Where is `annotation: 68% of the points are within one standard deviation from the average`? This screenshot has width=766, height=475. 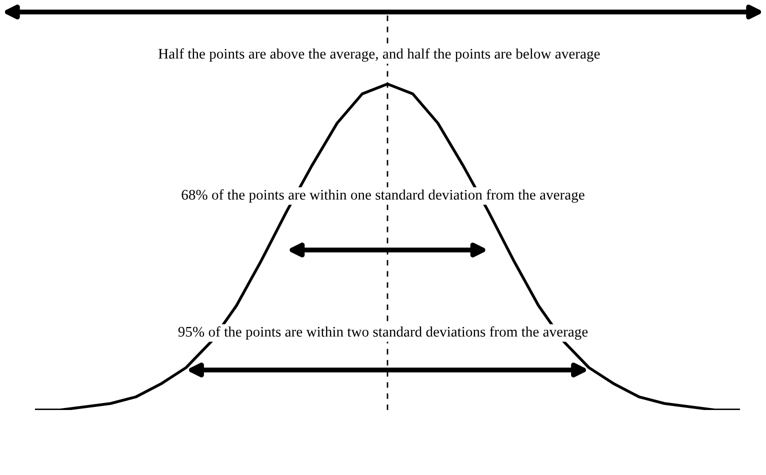
annotation: 68% of the points are within one standard deviation from the average is located at coordinates (383, 196).